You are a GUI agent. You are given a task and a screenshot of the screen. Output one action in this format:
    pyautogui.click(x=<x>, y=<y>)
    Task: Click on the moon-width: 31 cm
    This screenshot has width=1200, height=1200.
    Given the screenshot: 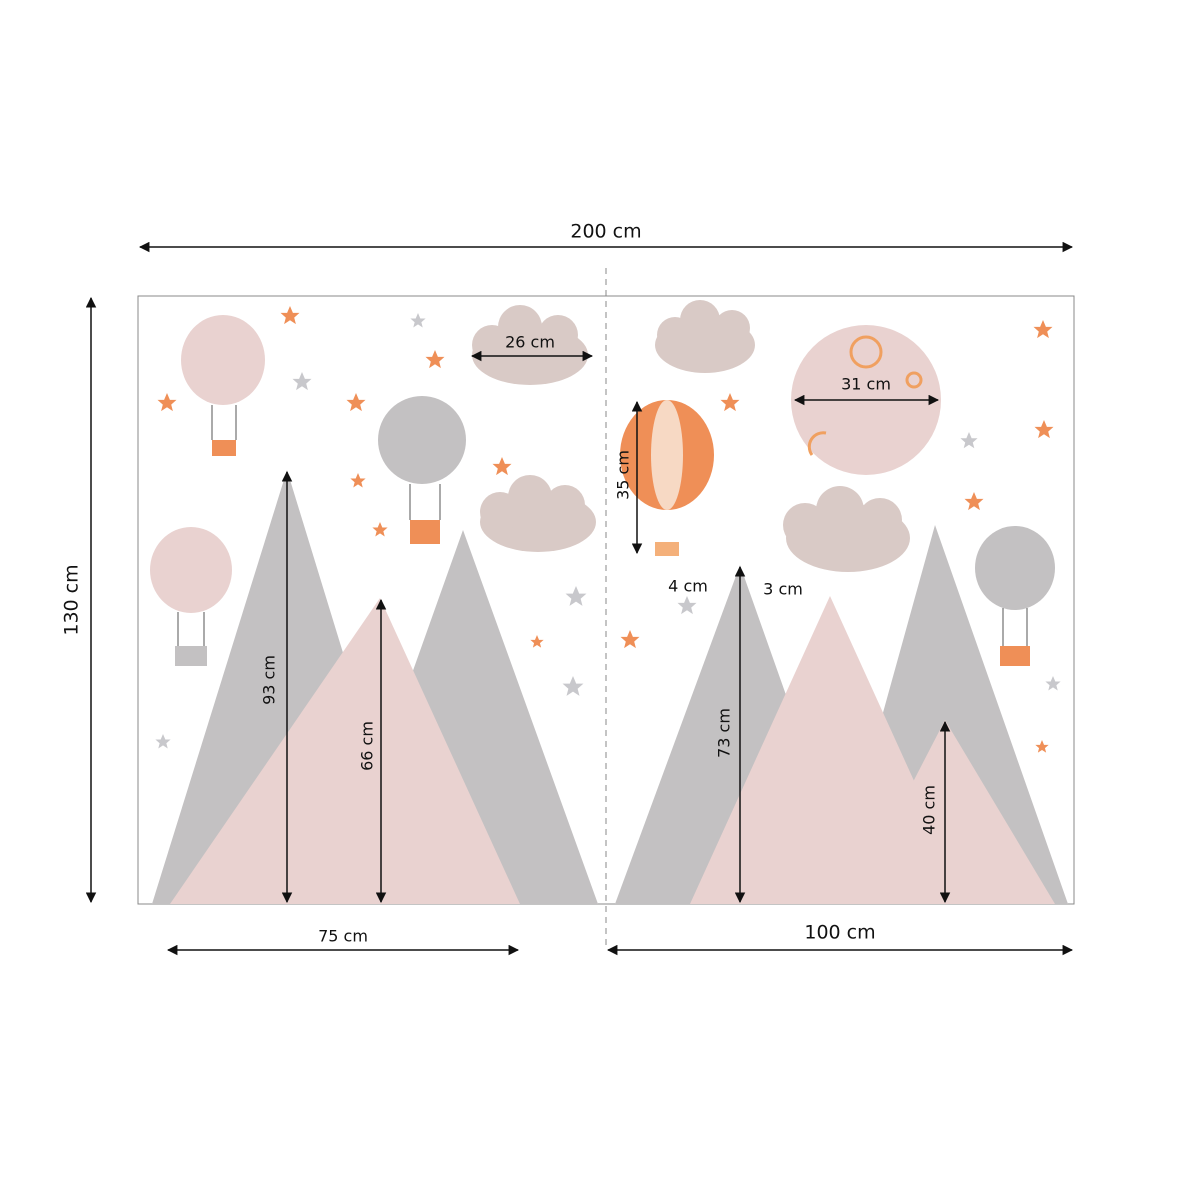 What is the action you would take?
    pyautogui.click(x=866, y=384)
    